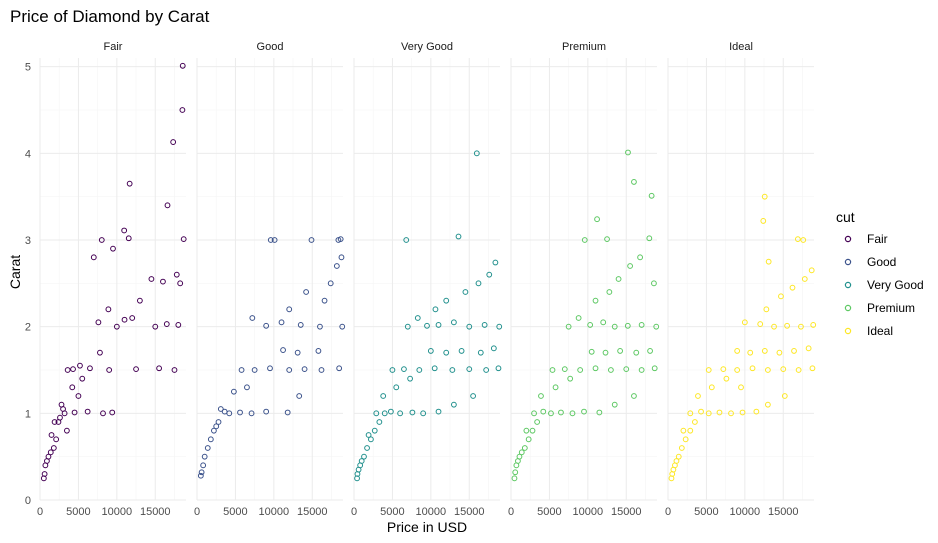 The height and width of the screenshot is (543, 938). I want to click on facet-strip-label: Ideal, so click(741, 47).